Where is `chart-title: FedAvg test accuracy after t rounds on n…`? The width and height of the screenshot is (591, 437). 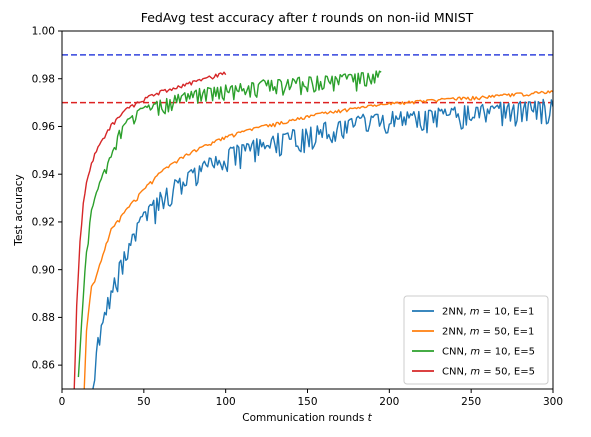 chart-title: FedAvg test accuracy after t rounds on n… is located at coordinates (307, 17).